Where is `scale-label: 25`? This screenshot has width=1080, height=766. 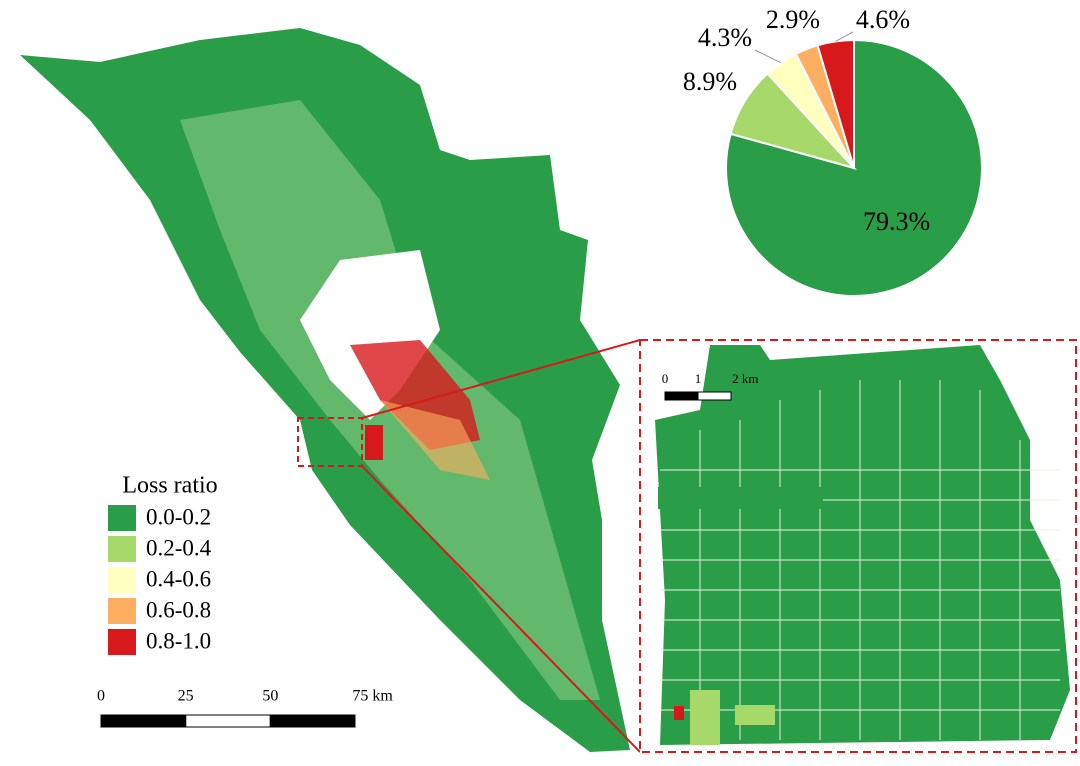 scale-label: 25 is located at coordinates (186, 696).